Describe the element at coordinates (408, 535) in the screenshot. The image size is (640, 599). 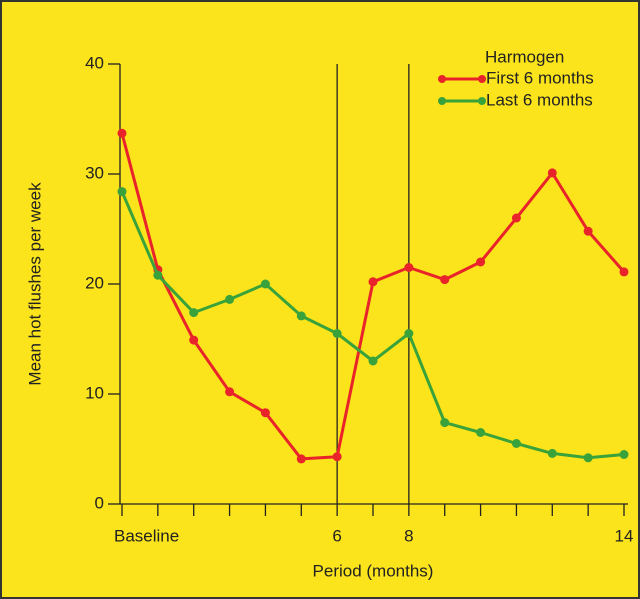
I see `x-tick-label: 8` at that location.